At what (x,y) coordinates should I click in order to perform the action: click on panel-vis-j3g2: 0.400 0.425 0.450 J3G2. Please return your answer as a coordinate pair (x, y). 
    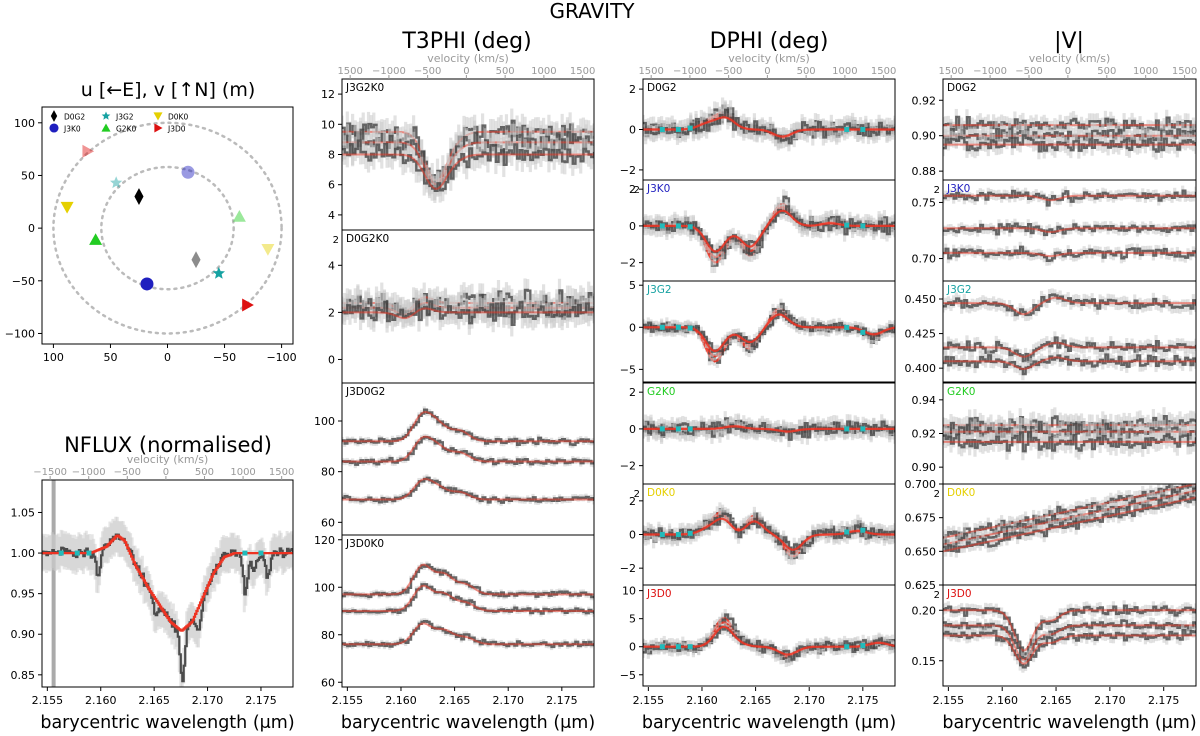
    Looking at the image, I should click on (1051, 331).